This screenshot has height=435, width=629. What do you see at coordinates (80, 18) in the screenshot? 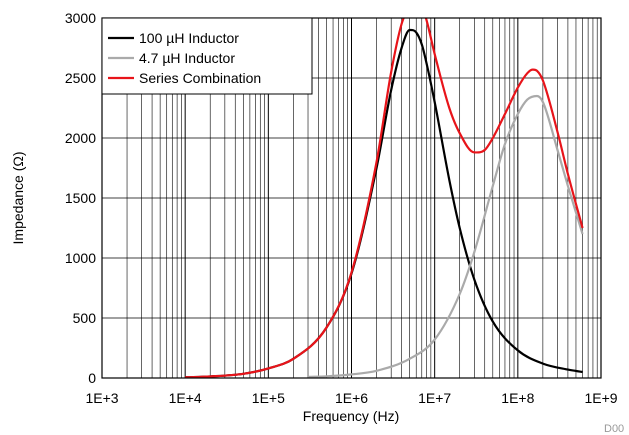
I see `y-tick-label: 3000` at bounding box center [80, 18].